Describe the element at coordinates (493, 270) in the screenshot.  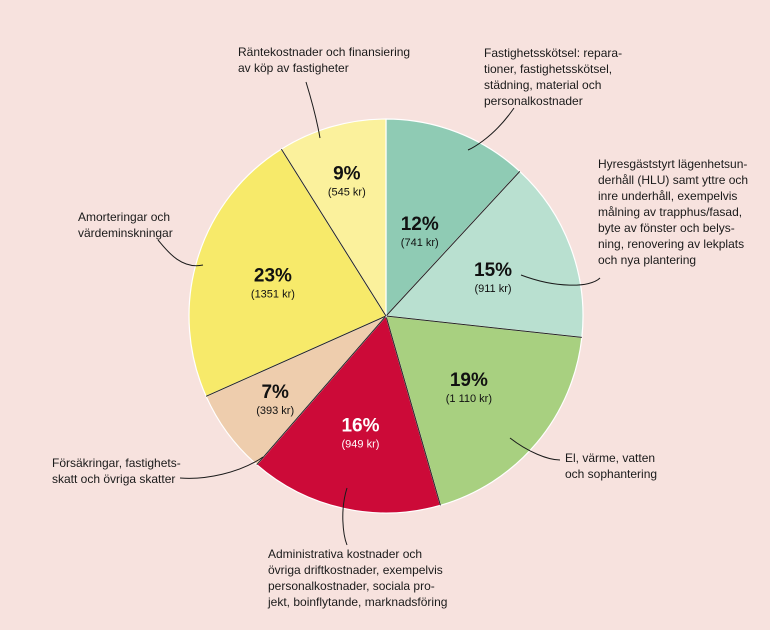
I see `slice-percent-label: 15%` at that location.